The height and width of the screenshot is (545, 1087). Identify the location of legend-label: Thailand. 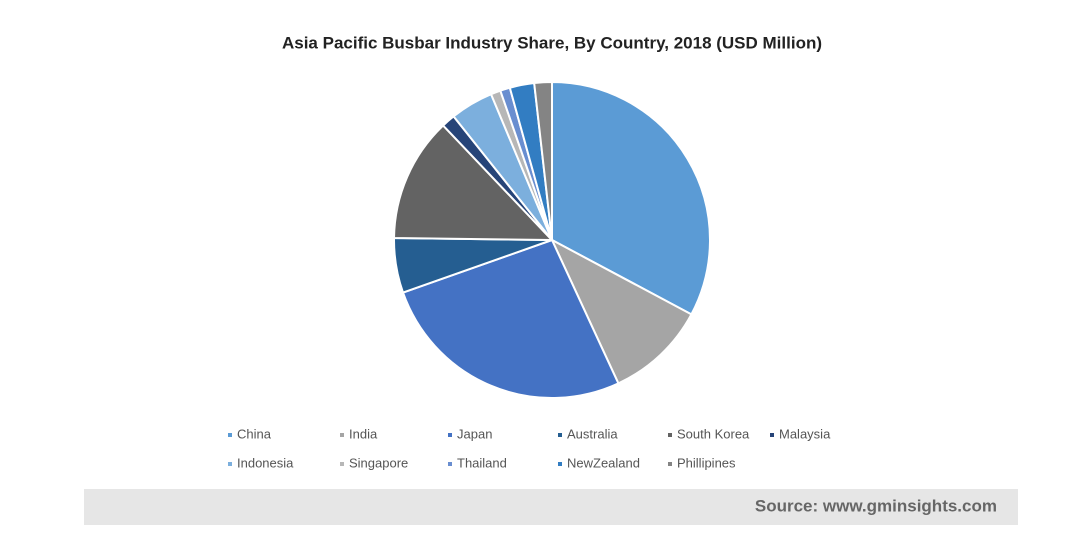
(482, 462).